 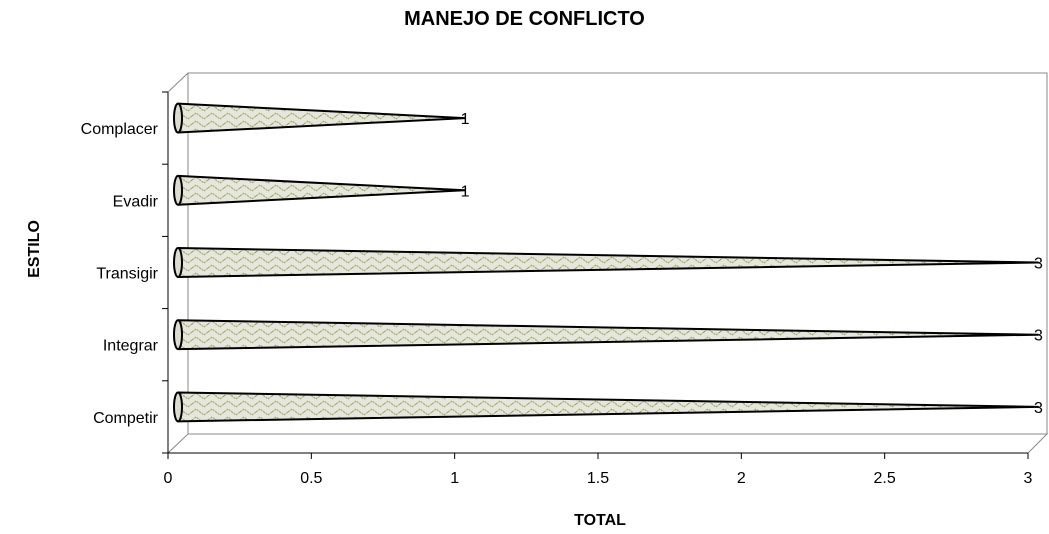 I want to click on y-tick-label: Integrar, so click(x=131, y=346).